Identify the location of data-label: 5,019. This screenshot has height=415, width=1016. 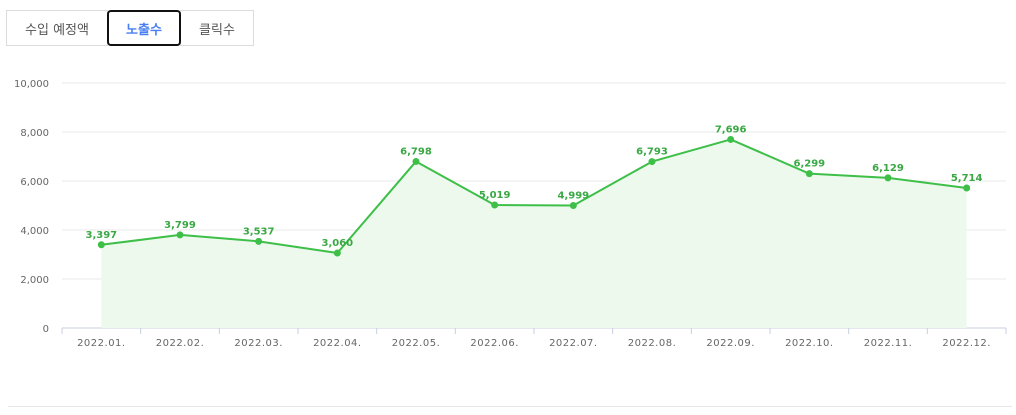
(495, 195).